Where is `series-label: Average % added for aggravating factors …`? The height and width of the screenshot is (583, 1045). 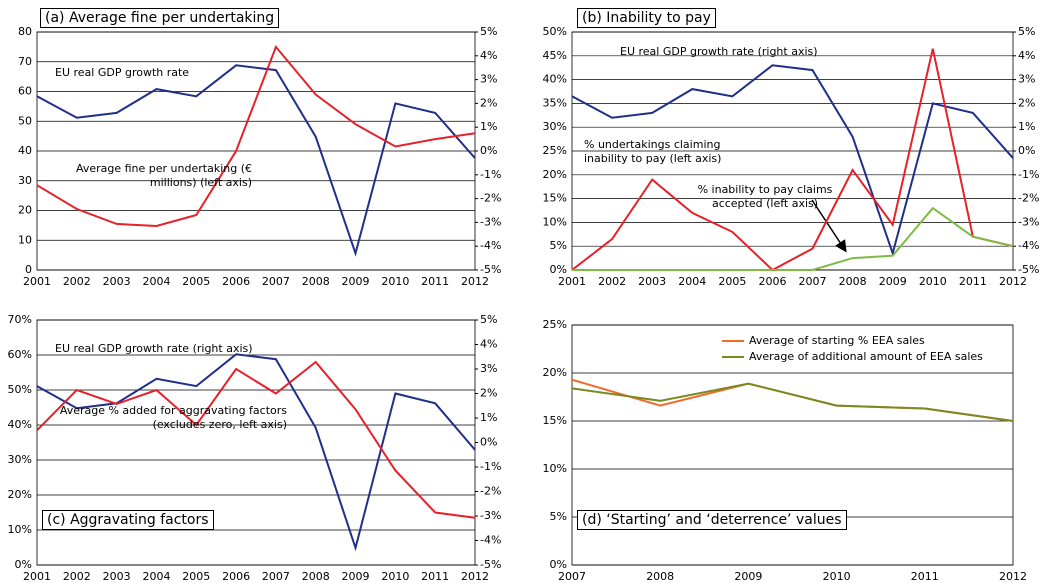 series-label: Average % added for aggravating factors … is located at coordinates (173, 417).